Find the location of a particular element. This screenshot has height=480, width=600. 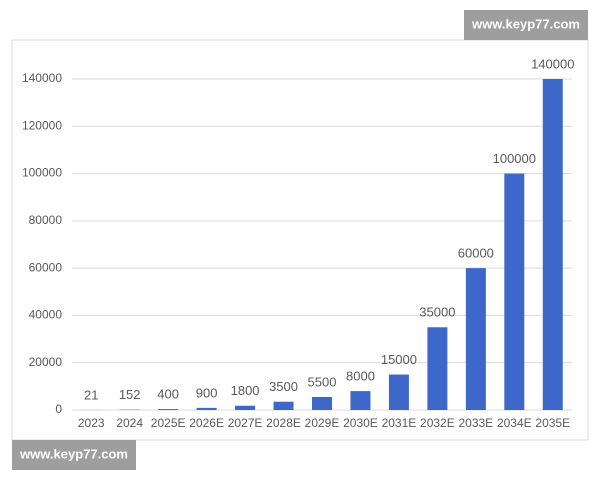

data-label: 60000 is located at coordinates (476, 253).